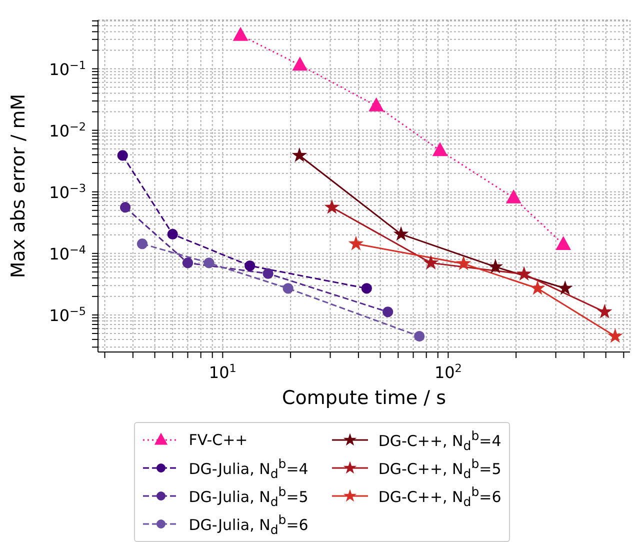  Describe the element at coordinates (440, 440) in the screenshot. I see `legend-label: DG-C++, N$_{d}$$^{b}$=4` at that location.